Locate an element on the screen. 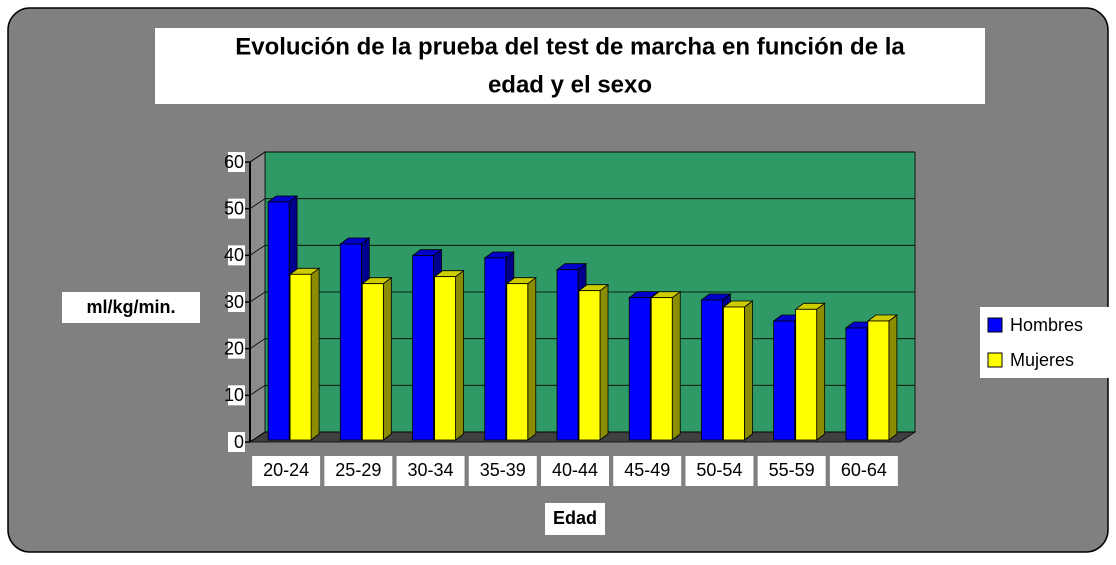  y-axis-label: ml/kg/min. is located at coordinates (130, 307).